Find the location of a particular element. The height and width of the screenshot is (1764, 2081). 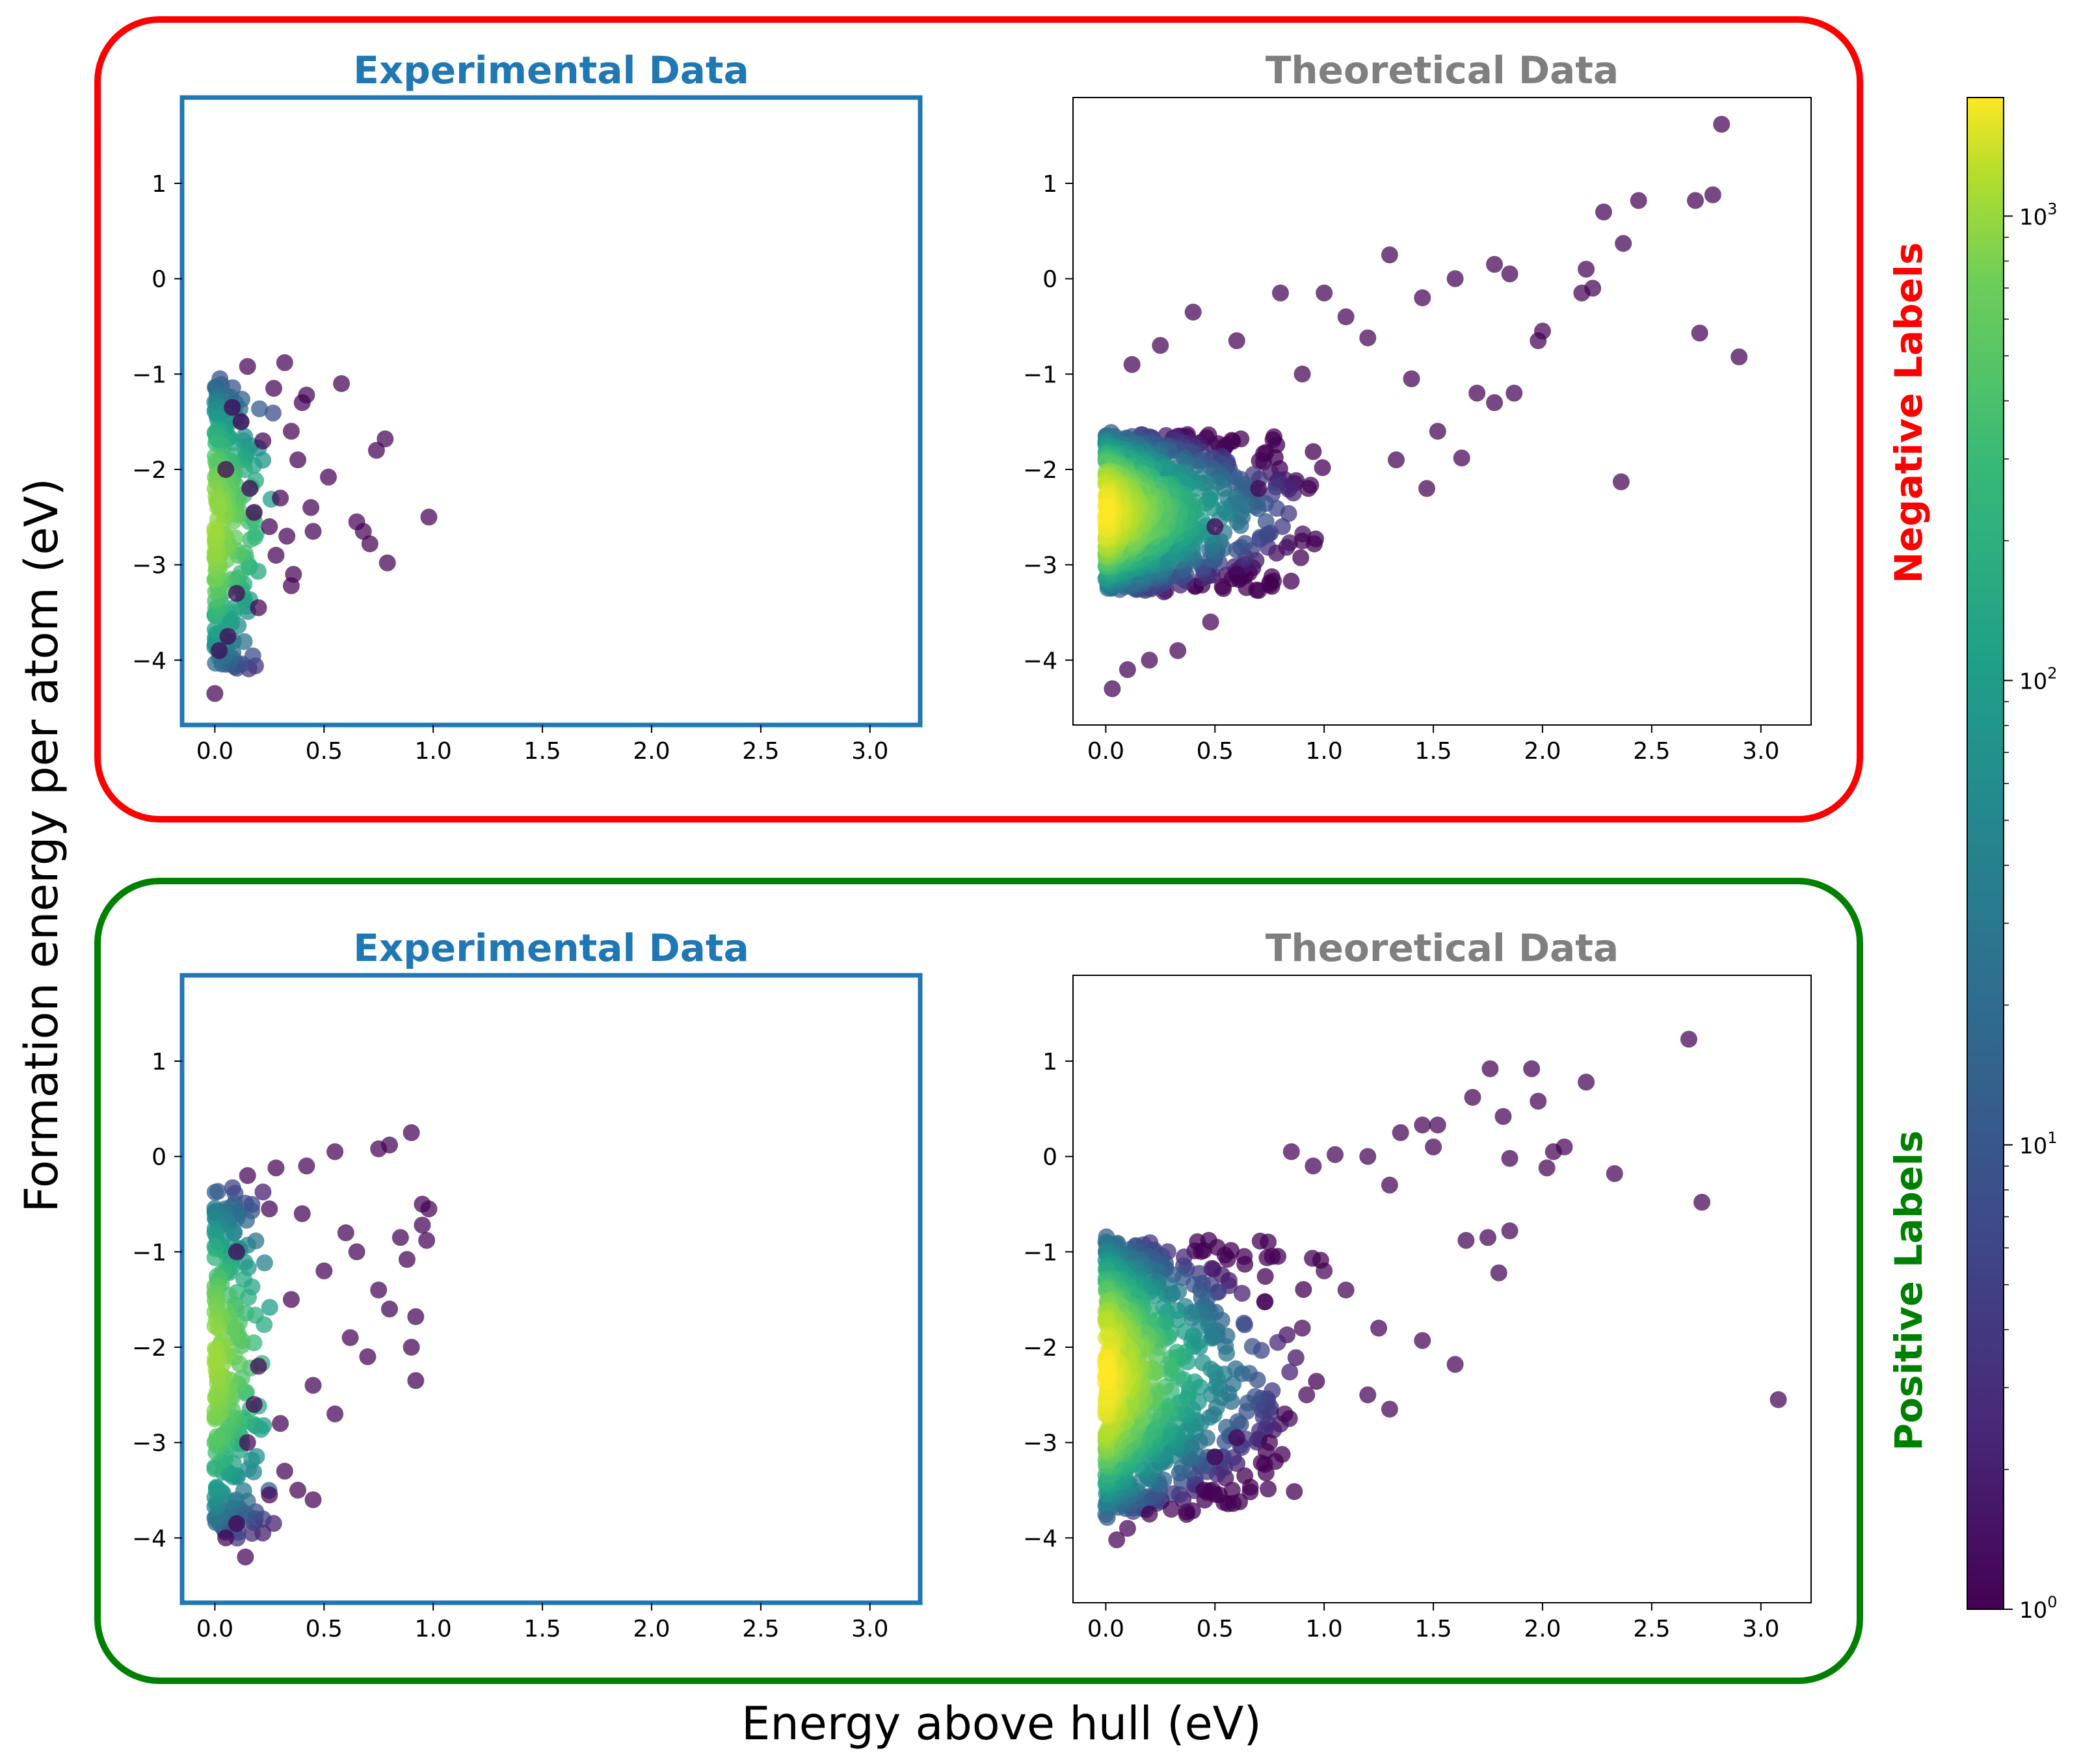

y-tick-label: −2 is located at coordinates (149, 1348).